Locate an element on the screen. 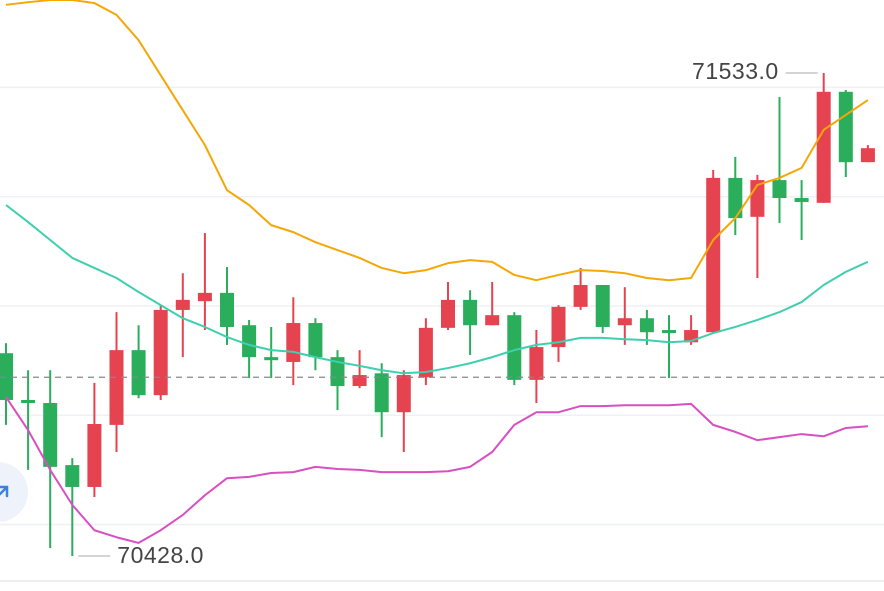 The image size is (884, 591). trend-button is located at coordinates (14, 492).